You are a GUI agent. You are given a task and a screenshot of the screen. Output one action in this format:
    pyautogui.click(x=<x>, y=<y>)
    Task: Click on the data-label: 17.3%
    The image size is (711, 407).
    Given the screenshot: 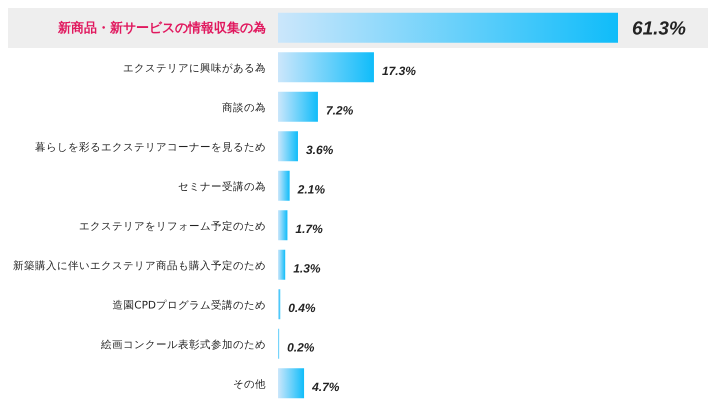 What is the action you would take?
    pyautogui.click(x=399, y=71)
    